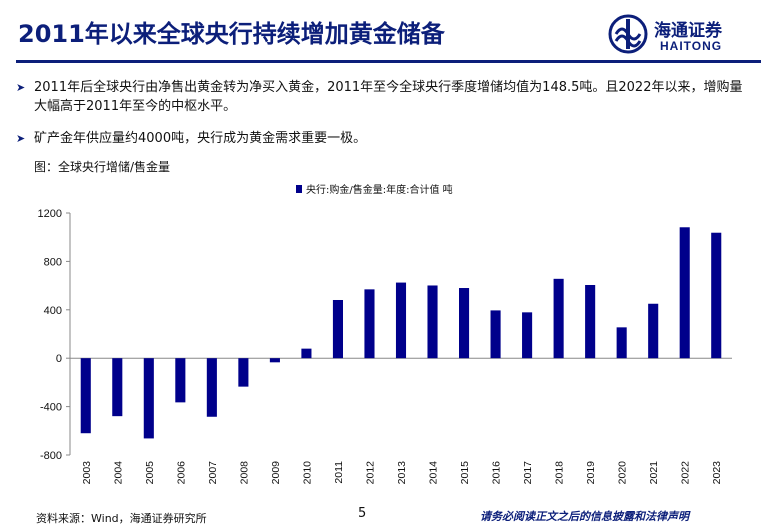 Image resolution: width=777 pixels, height=532 pixels. Describe the element at coordinates (213, 473) in the screenshot. I see `x-tick-label: 2007` at that location.